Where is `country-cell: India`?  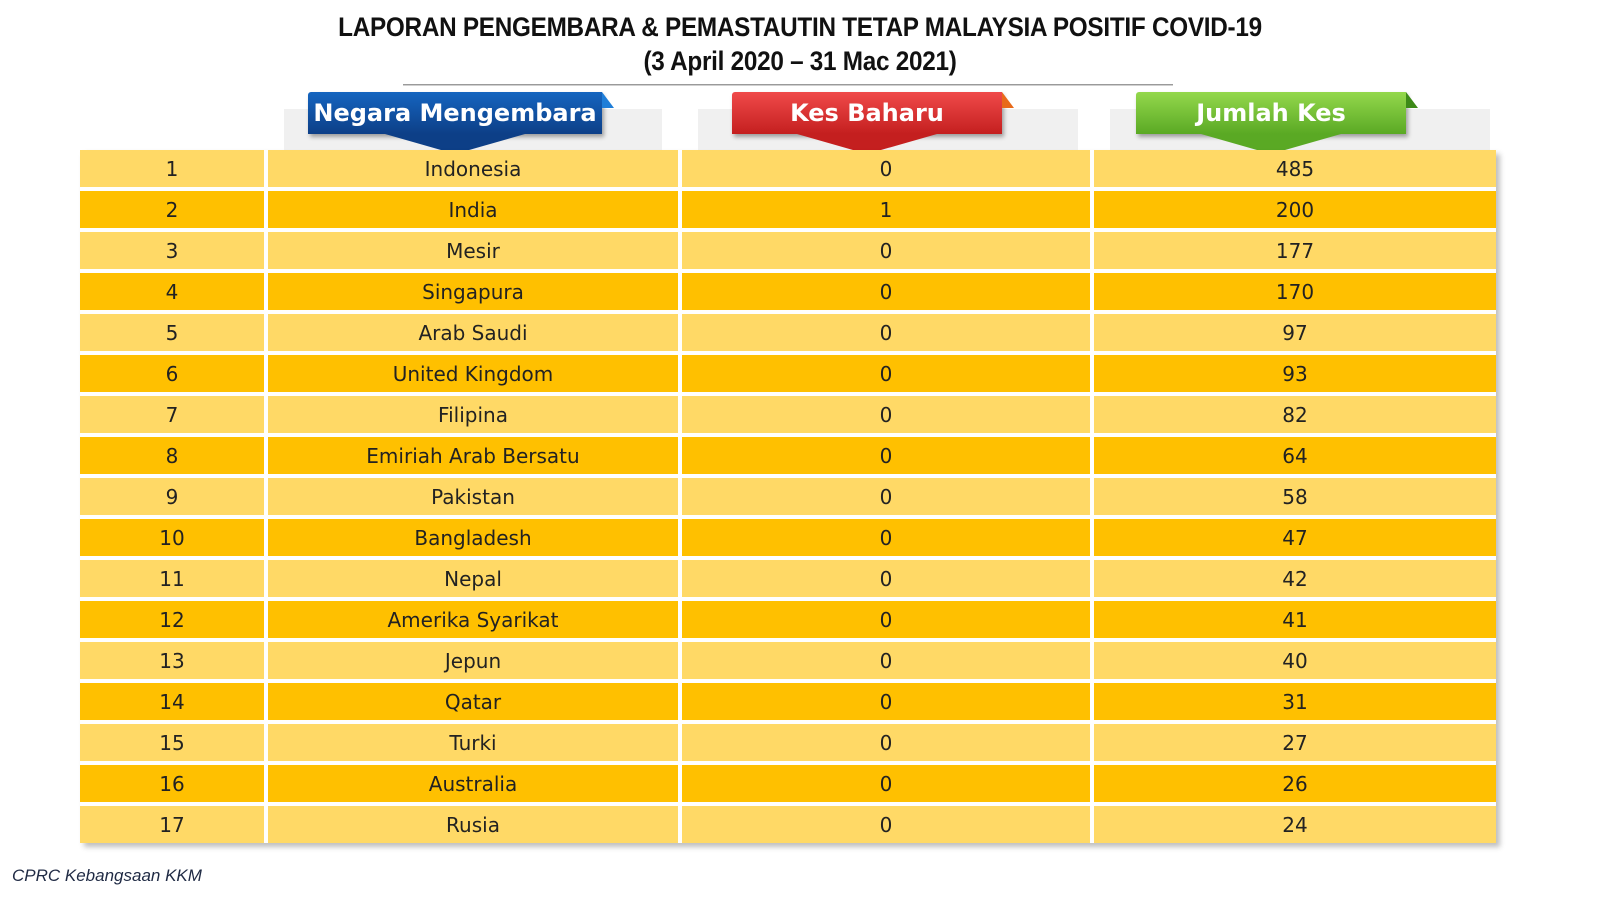 country-cell: India is located at coordinates (475, 209).